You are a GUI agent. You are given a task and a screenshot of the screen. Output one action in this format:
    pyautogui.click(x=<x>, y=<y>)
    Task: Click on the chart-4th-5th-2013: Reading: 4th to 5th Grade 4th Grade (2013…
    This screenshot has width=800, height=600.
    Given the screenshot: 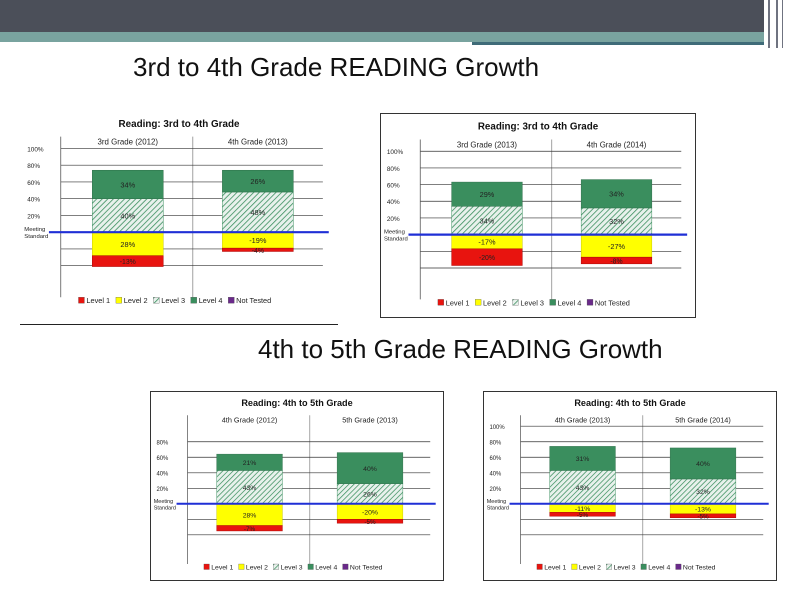 What is the action you would take?
    pyautogui.click(x=630, y=486)
    